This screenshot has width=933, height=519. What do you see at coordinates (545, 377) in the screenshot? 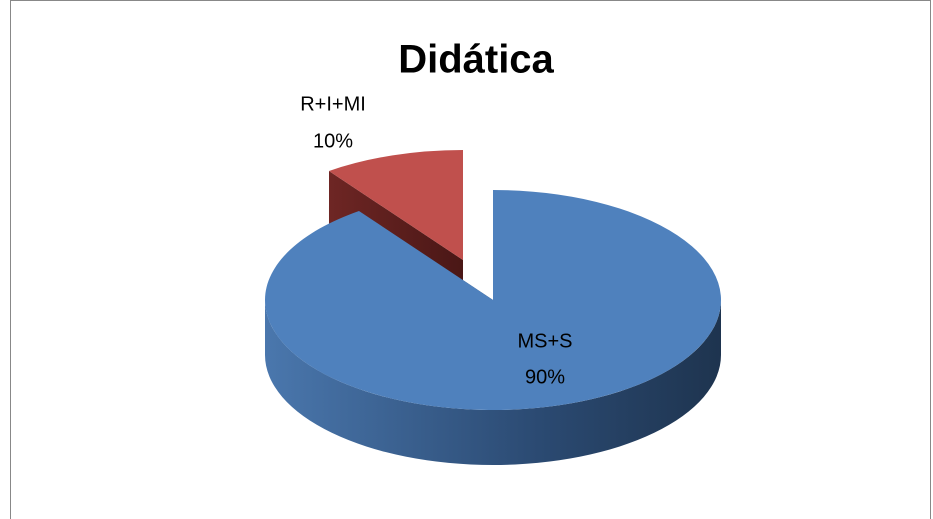
I see `slice-value-label: 90%` at bounding box center [545, 377].